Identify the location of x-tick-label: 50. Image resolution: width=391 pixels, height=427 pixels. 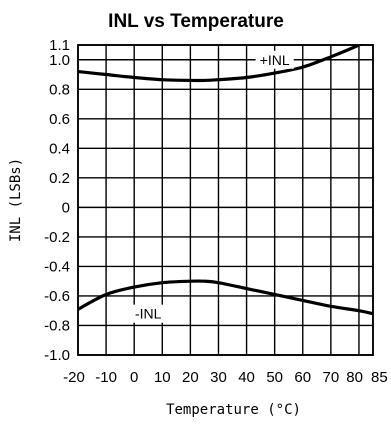
(274, 377).